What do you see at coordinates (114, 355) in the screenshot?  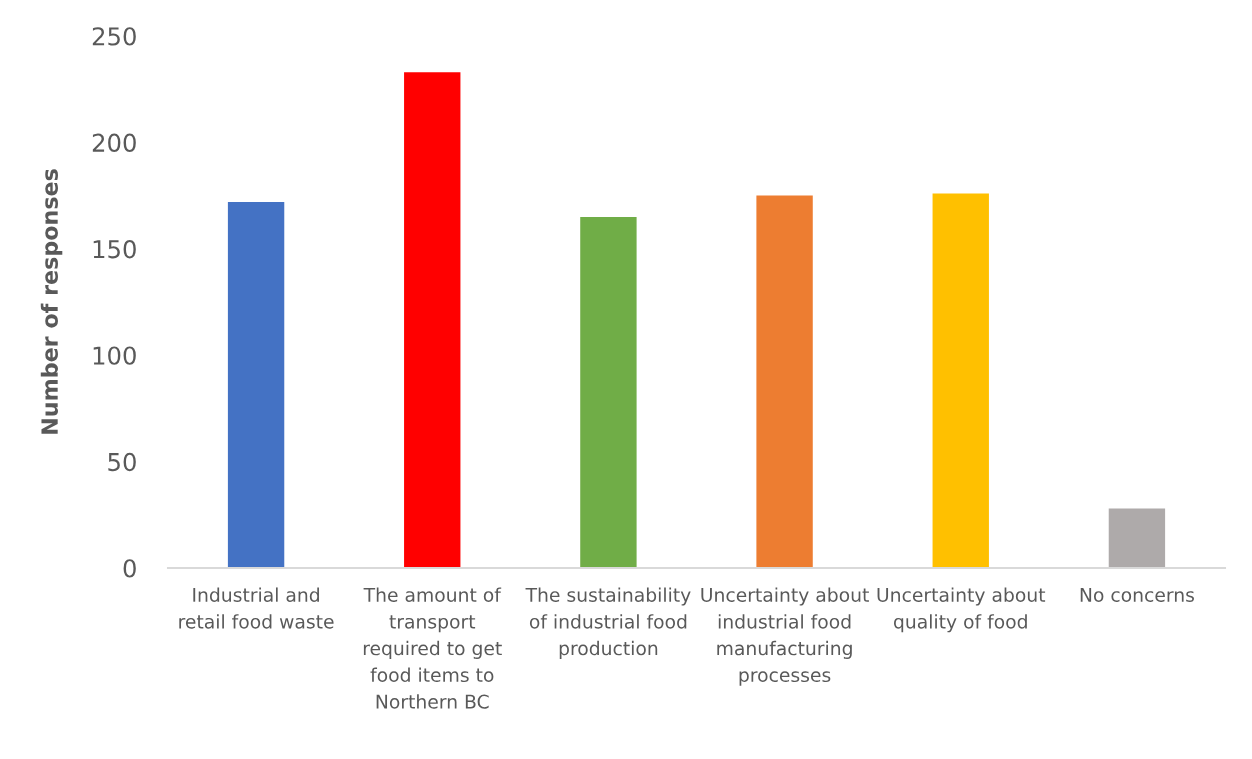 I see `y-tick-label: 100` at bounding box center [114, 355].